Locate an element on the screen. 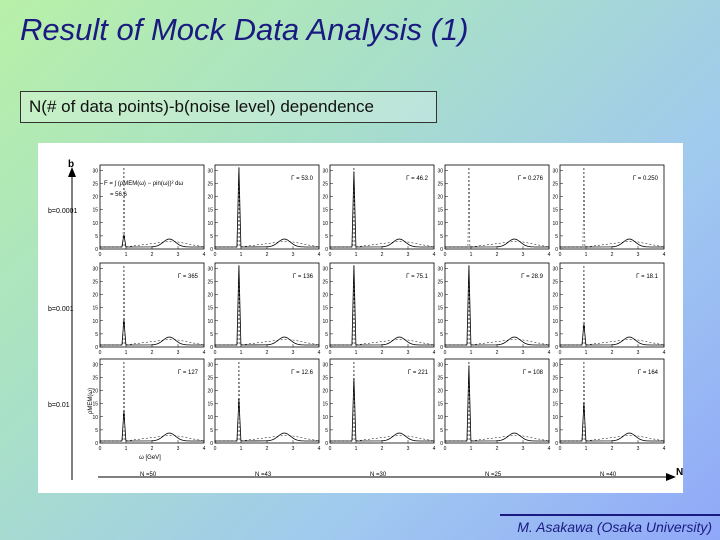  x-axis-label: ω [GeV] is located at coordinates (150, 458).